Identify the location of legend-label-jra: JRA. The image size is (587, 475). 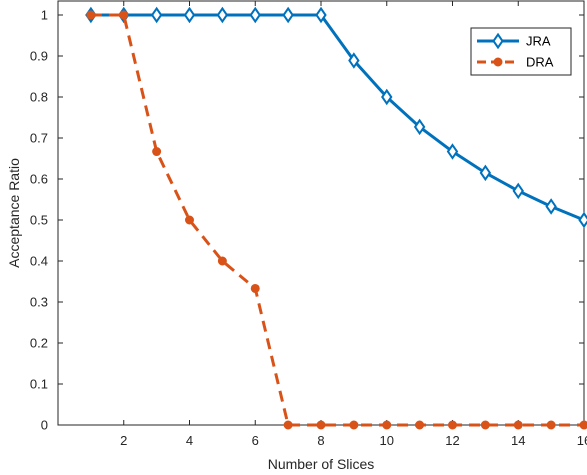
(538, 41).